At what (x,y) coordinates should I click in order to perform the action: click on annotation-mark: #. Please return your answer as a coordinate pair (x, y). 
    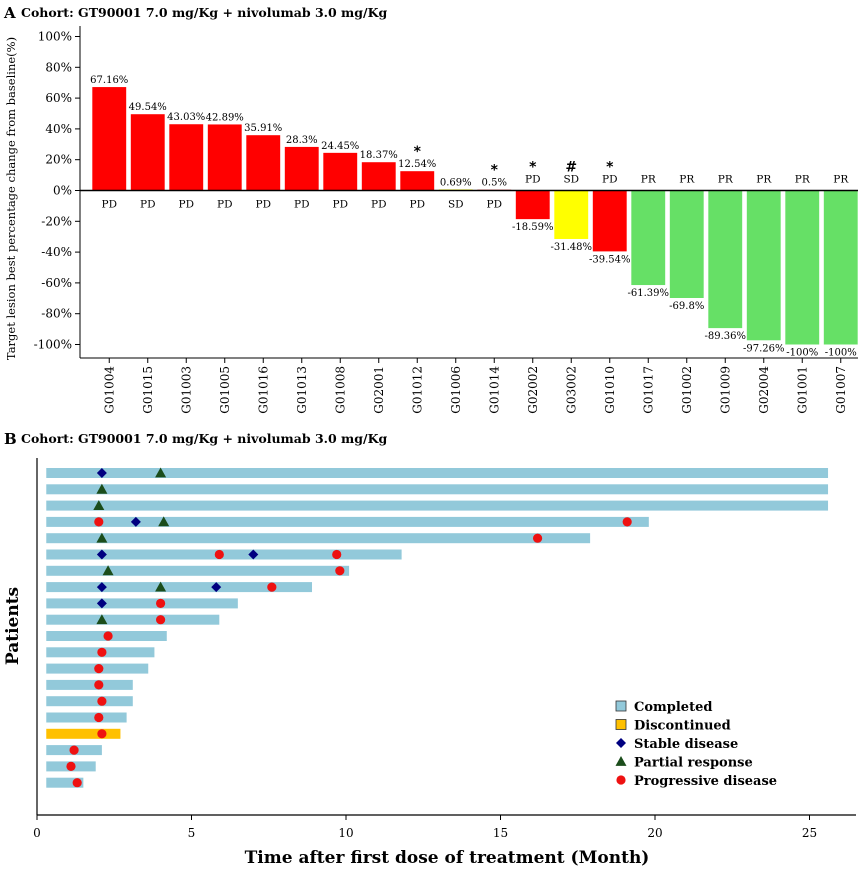
    Looking at the image, I should click on (571, 168).